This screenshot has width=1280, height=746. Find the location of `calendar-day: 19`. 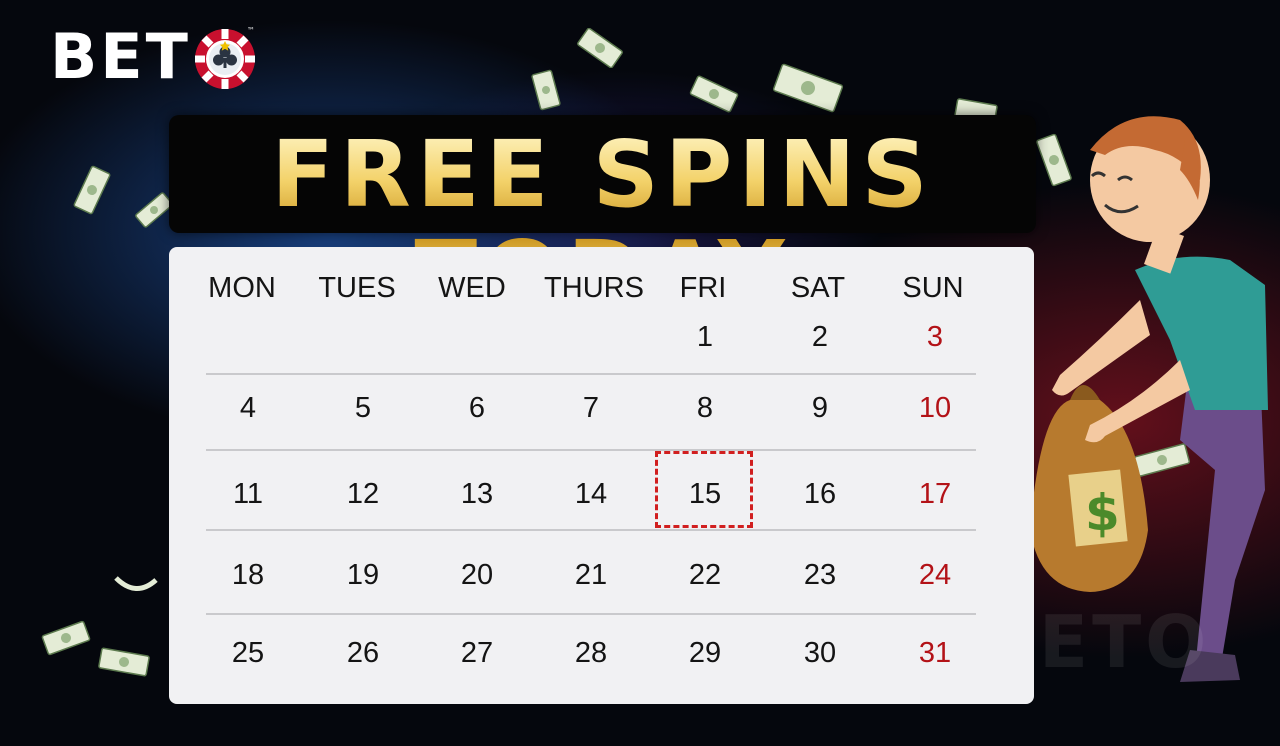

calendar-day: 19 is located at coordinates (363, 575).